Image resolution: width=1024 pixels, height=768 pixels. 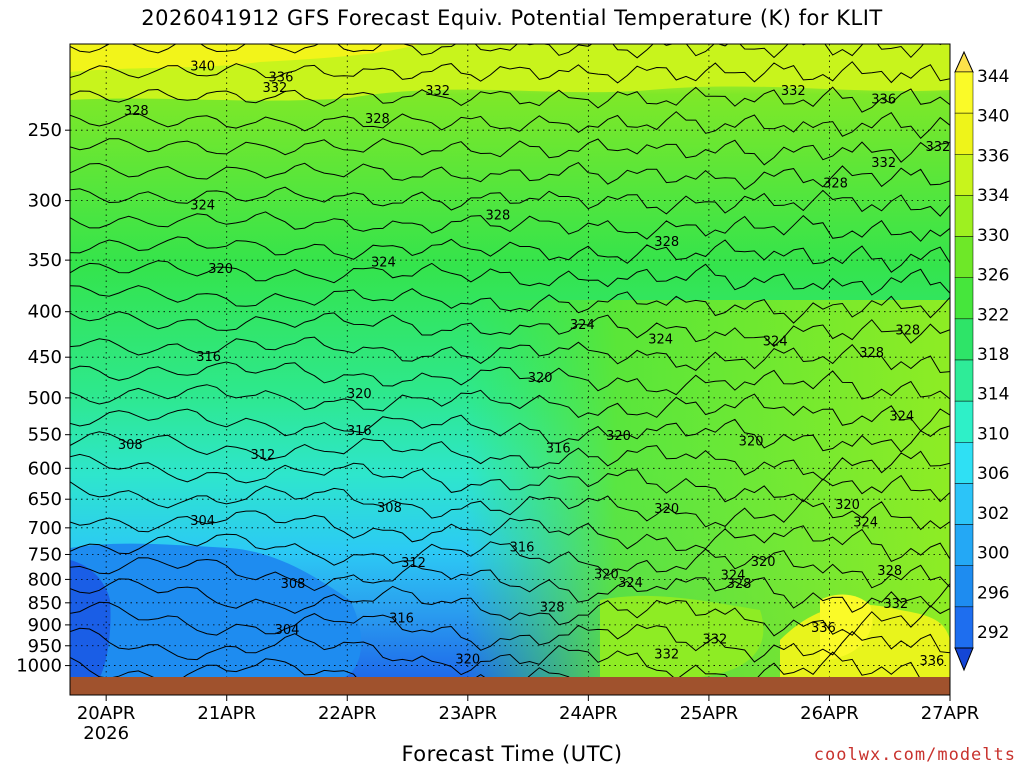 I want to click on colorbar-label: 306, so click(x=993, y=474).